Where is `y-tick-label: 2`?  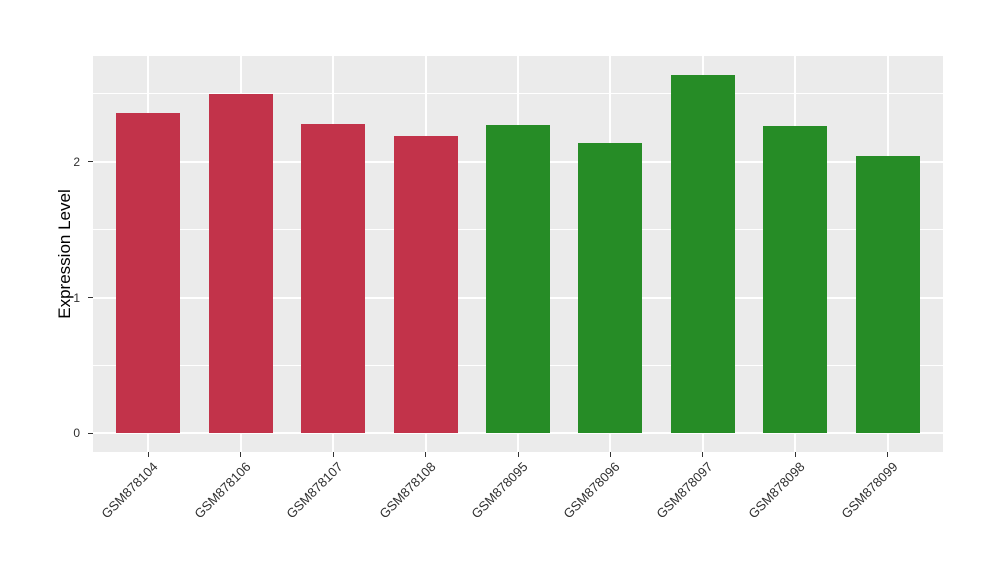
y-tick-label: 2 is located at coordinates (76, 161).